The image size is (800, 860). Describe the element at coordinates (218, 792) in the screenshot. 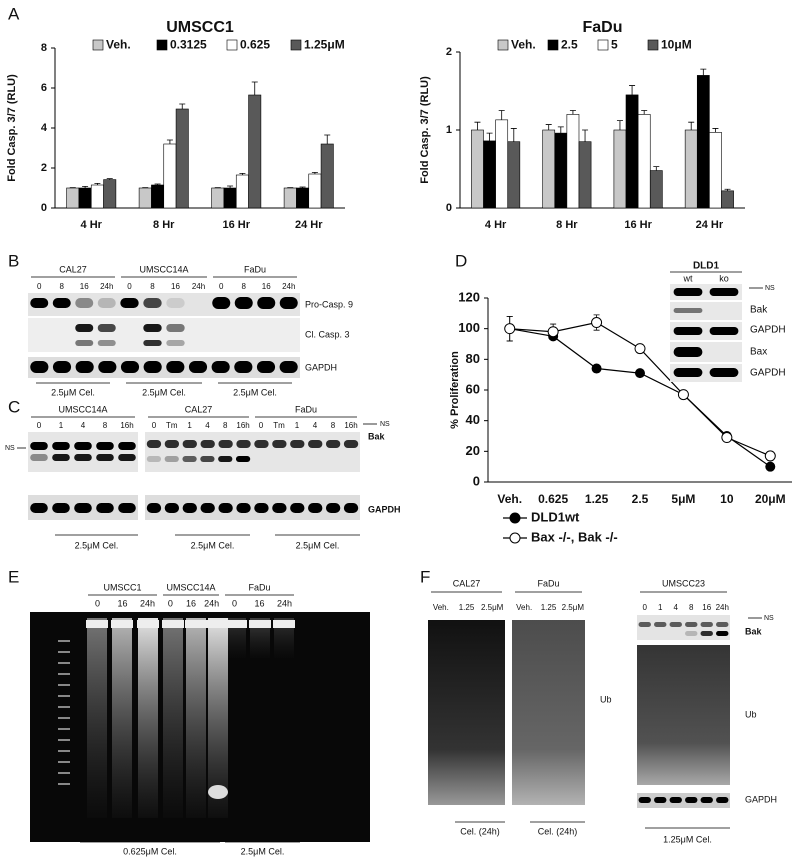

I see `fragment` at that location.